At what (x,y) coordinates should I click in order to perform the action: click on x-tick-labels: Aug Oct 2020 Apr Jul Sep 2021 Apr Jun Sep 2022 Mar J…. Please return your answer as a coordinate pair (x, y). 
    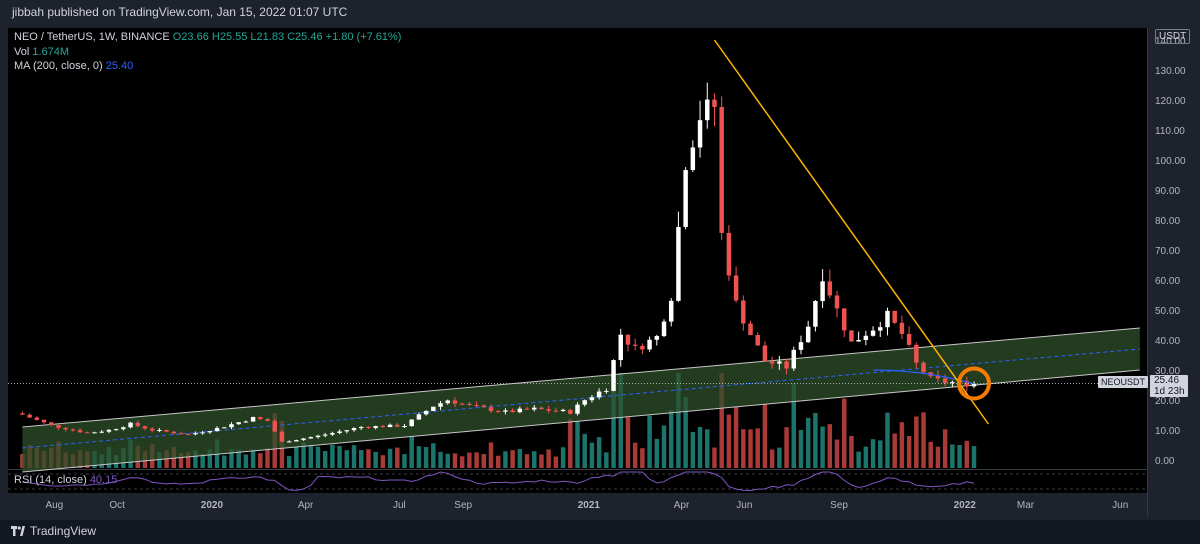
    Looking at the image, I should click on (586, 505).